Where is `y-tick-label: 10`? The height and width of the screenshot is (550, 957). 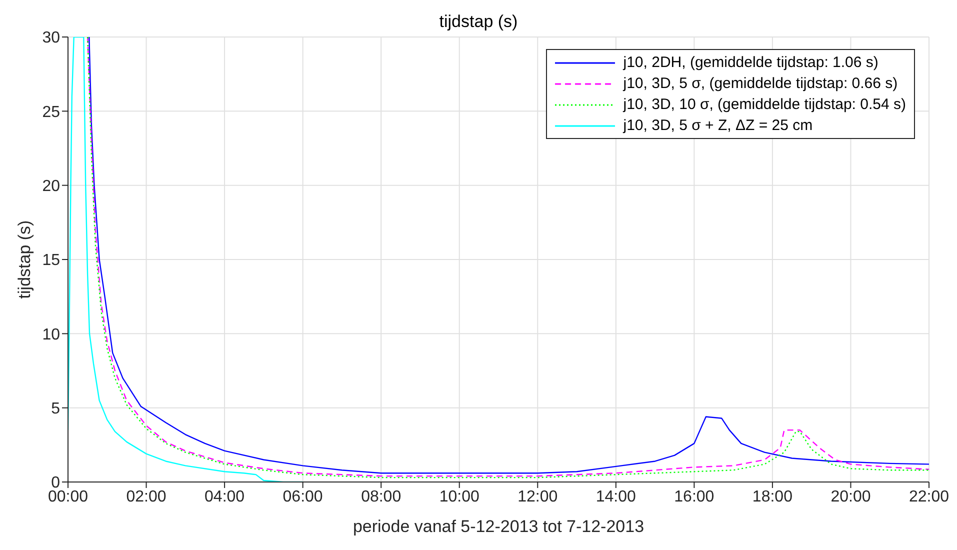 y-tick-label: 10 is located at coordinates (51, 335).